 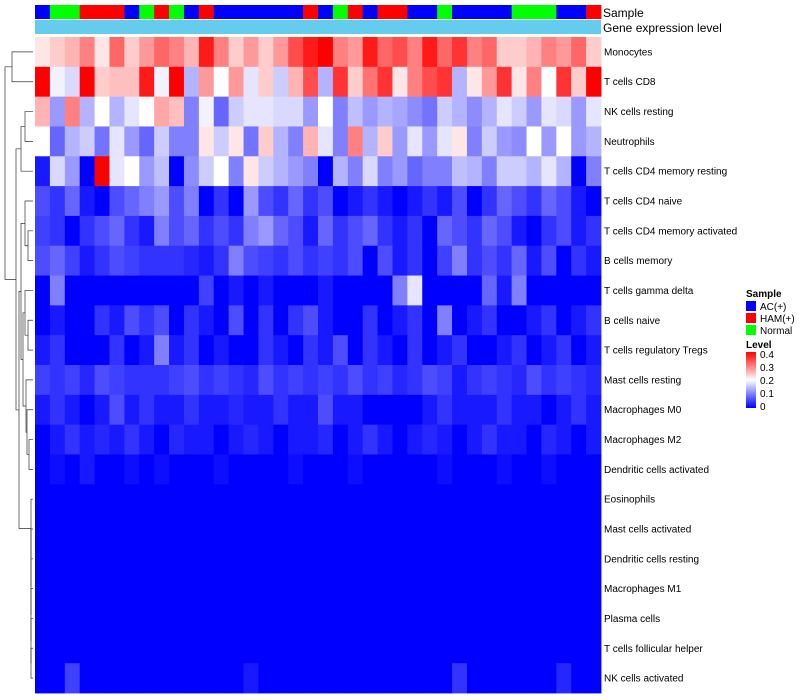 I want to click on legend-level-tick-0-1: 0.1, so click(x=767, y=394).